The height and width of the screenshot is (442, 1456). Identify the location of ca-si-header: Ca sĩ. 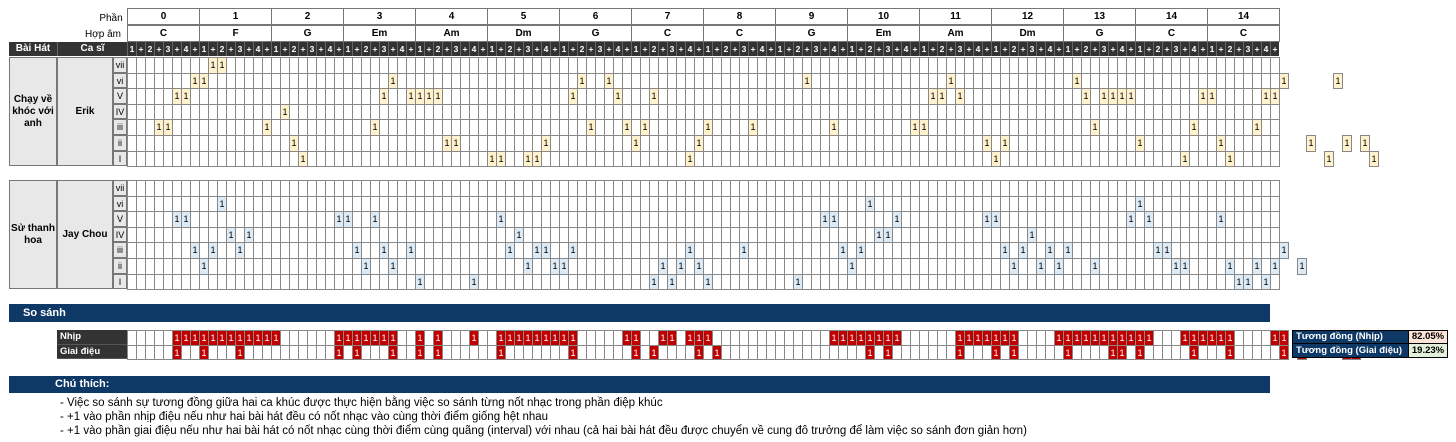
(92, 49).